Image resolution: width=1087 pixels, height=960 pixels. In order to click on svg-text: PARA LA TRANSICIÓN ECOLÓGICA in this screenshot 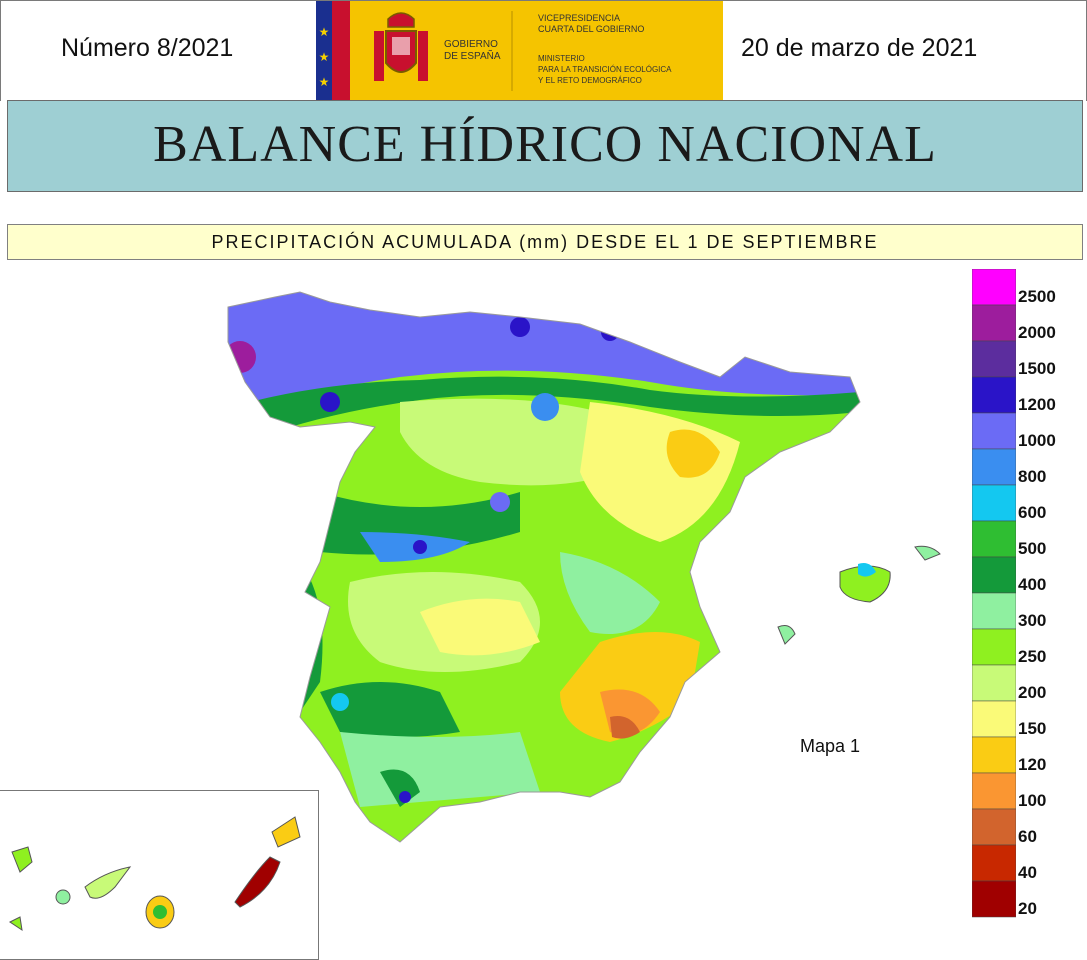, I will do `click(605, 69)`.